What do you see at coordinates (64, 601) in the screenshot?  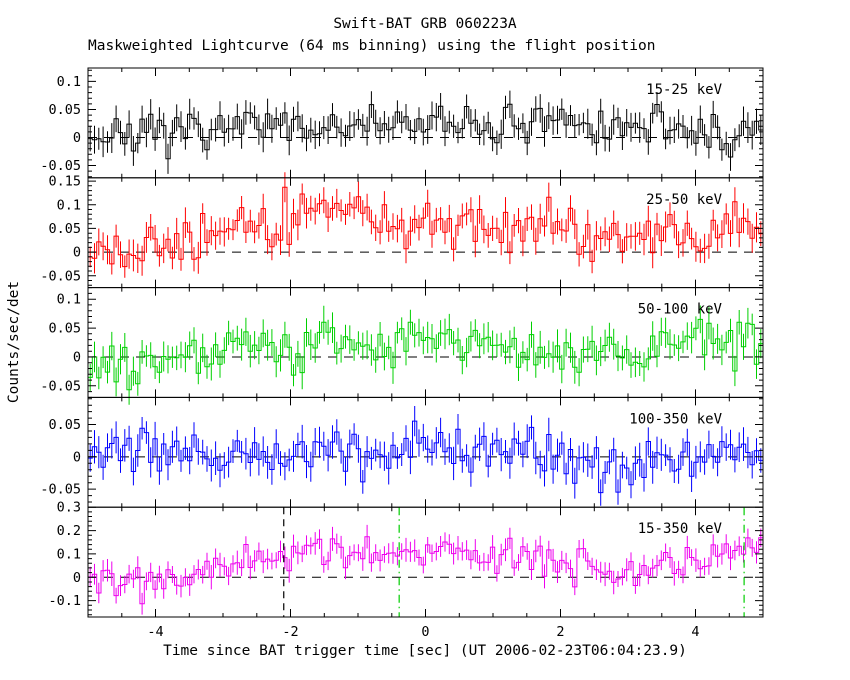 I see `y-tick-label: -0.1` at bounding box center [64, 601].